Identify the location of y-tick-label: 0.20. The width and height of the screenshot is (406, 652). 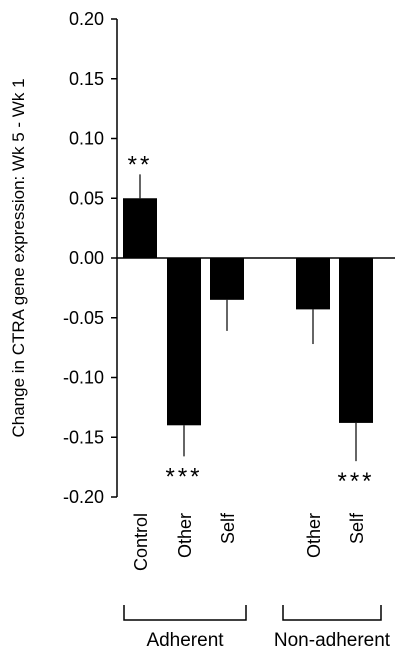
(86, 19).